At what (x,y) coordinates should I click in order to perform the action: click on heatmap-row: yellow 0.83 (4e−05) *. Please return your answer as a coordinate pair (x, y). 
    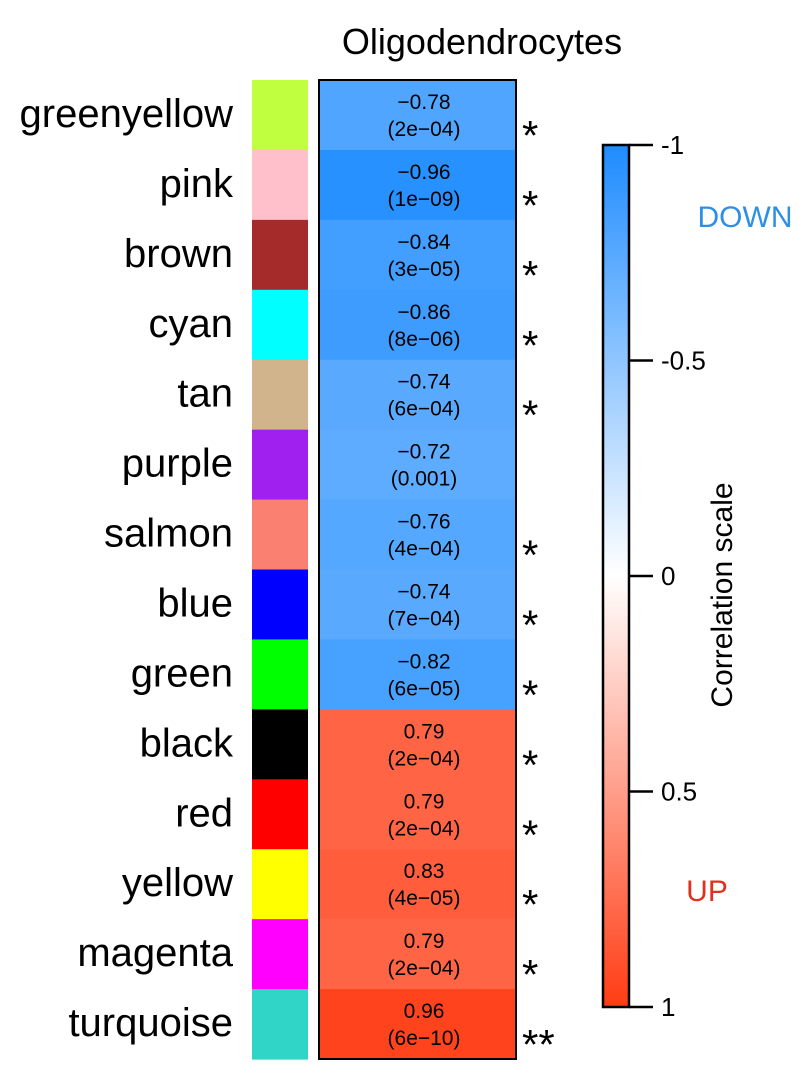
    Looking at the image, I should click on (330, 888).